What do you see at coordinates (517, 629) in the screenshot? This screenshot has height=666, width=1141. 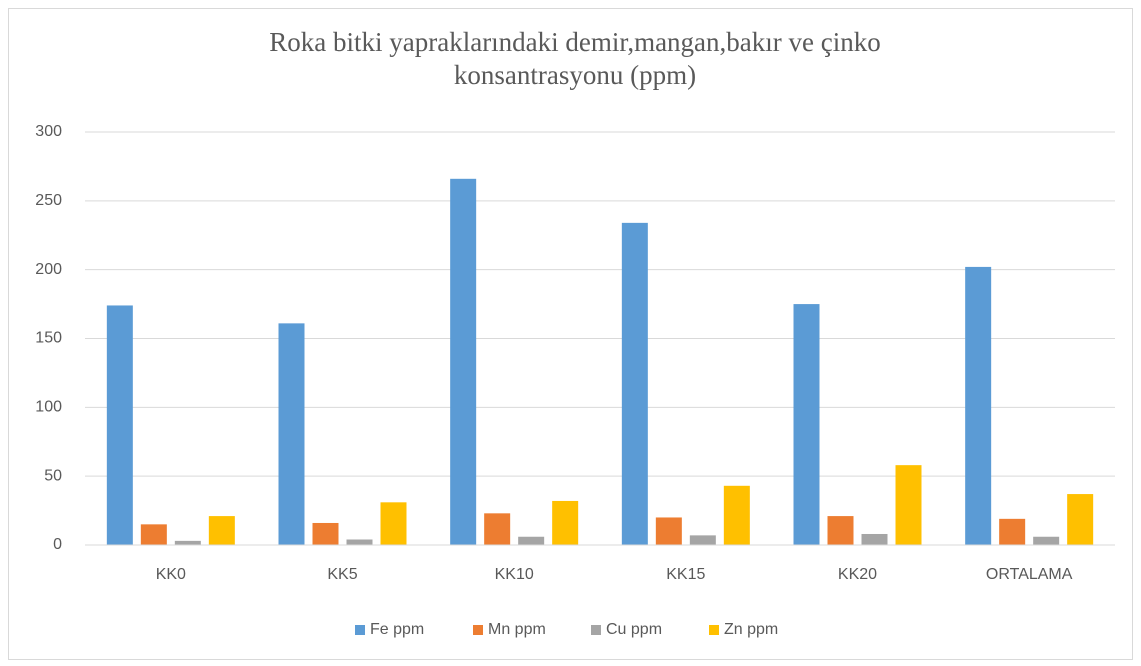 I see `legend-label: Mn ppm` at bounding box center [517, 629].